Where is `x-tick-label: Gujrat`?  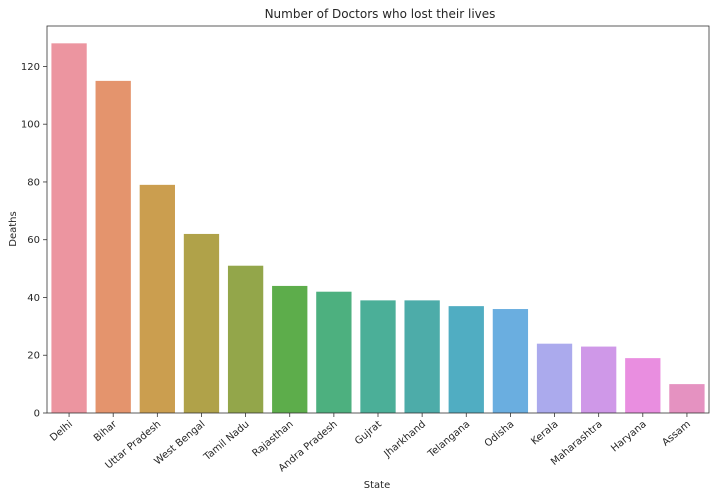
x-tick-label: Gujrat is located at coordinates (368, 433).